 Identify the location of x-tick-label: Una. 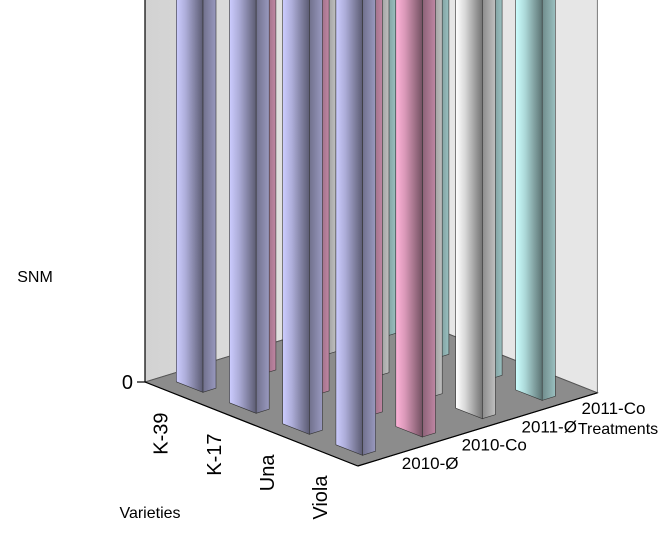
(268, 473).